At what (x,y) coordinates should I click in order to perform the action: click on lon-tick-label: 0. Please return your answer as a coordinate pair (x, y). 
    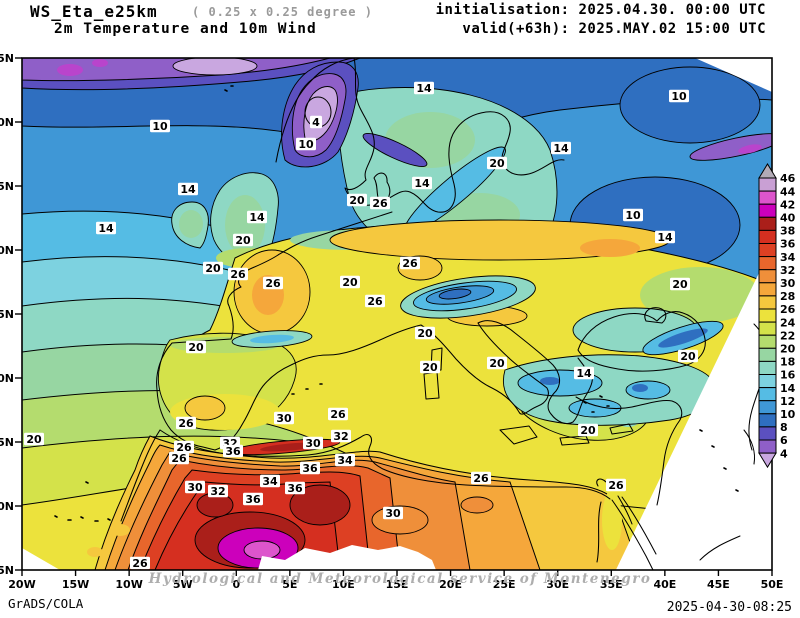
    Looking at the image, I should click on (236, 584).